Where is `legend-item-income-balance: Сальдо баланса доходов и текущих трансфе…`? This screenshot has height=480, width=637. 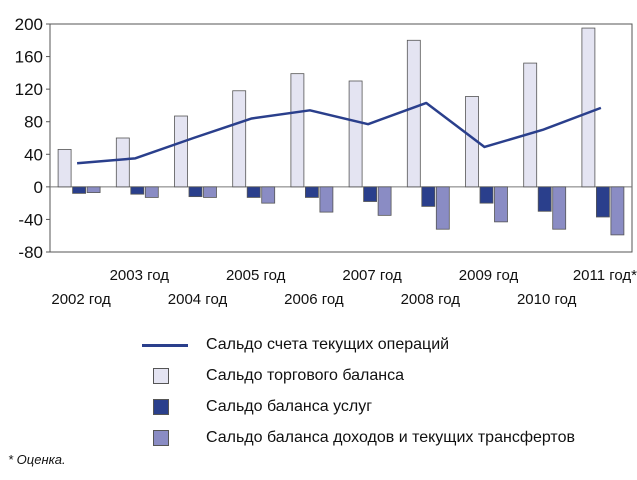 legend-item-income-balance: Сальдо баланса доходов и текущих трансфе… is located at coordinates (378, 442).